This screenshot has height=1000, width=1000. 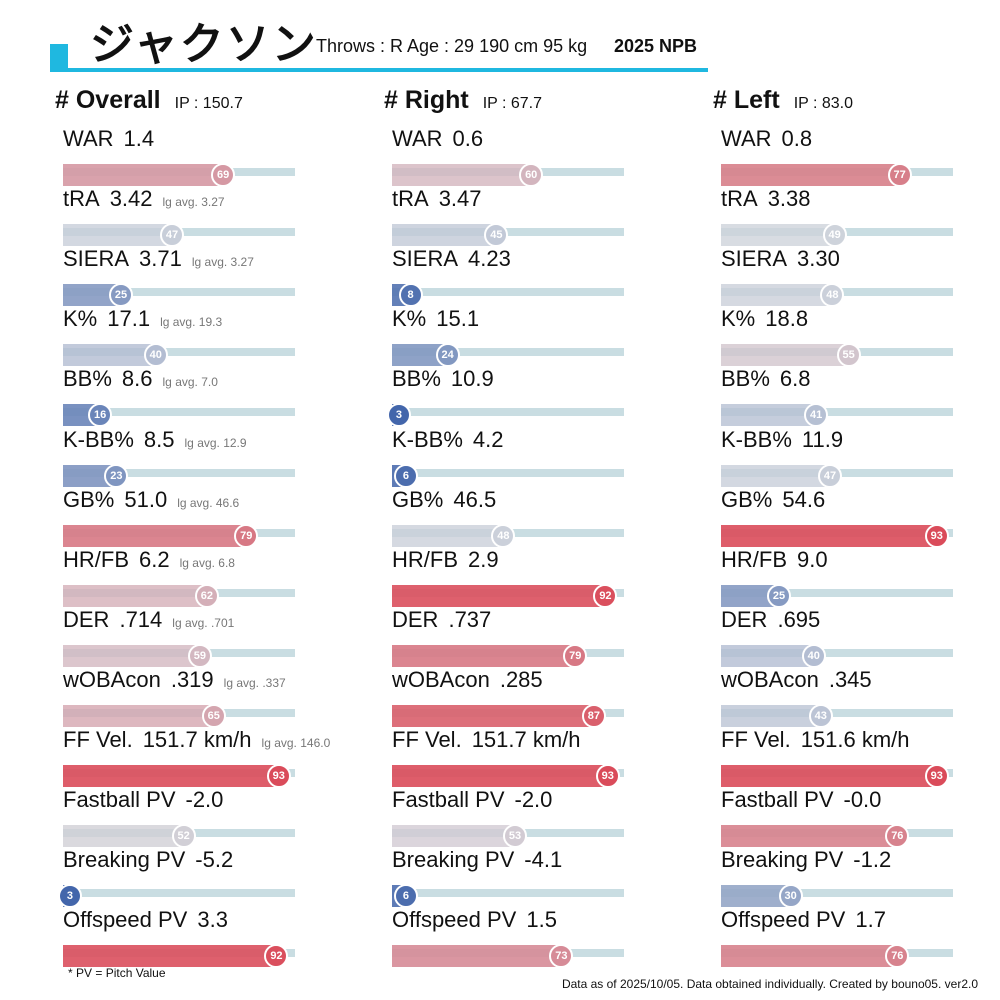 I want to click on stat-row: GB% 46.5 48, so click(x=537, y=517).